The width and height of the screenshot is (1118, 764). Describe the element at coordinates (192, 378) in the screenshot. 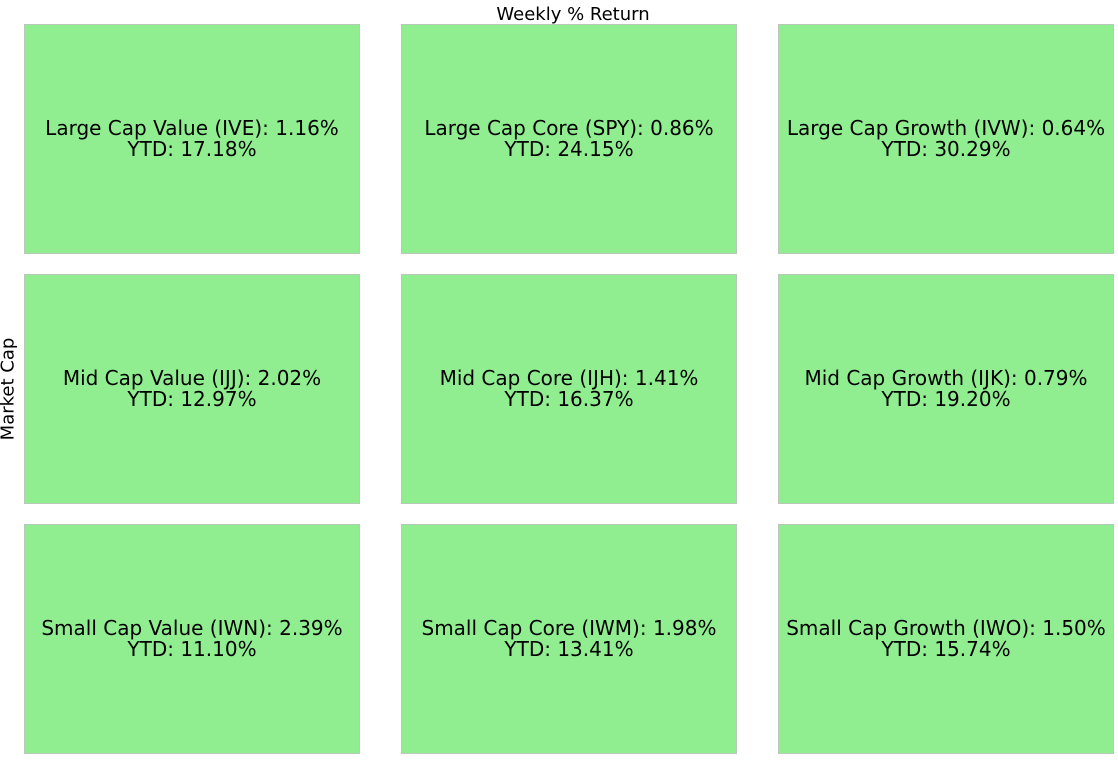

I see `cell-label: Mid Cap Value (IJJ): 2.02%` at that location.